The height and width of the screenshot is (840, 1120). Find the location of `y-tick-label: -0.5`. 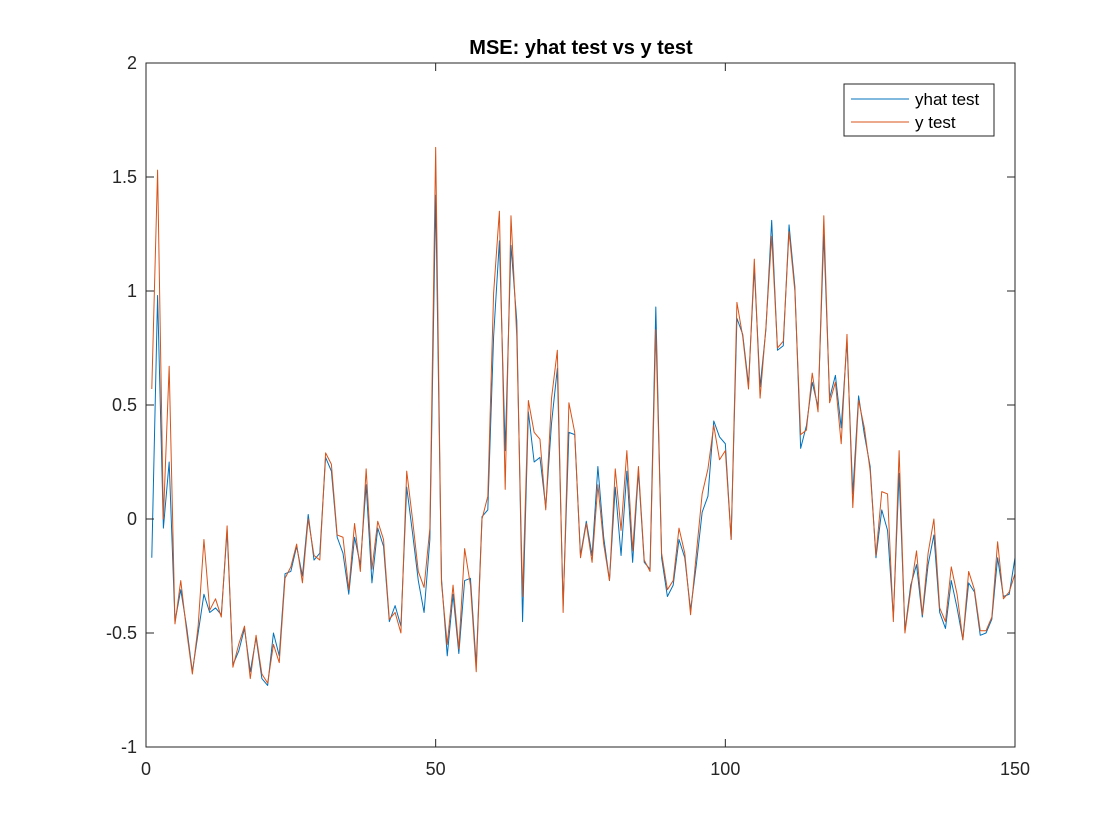

y-tick-label: -0.5 is located at coordinates (121, 633).